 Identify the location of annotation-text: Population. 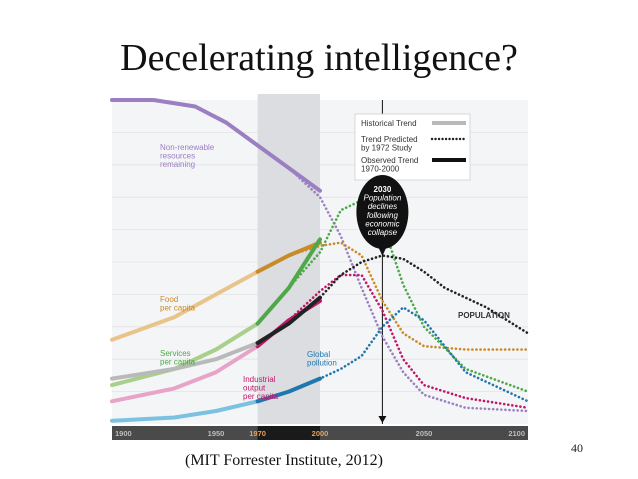
(382, 198).